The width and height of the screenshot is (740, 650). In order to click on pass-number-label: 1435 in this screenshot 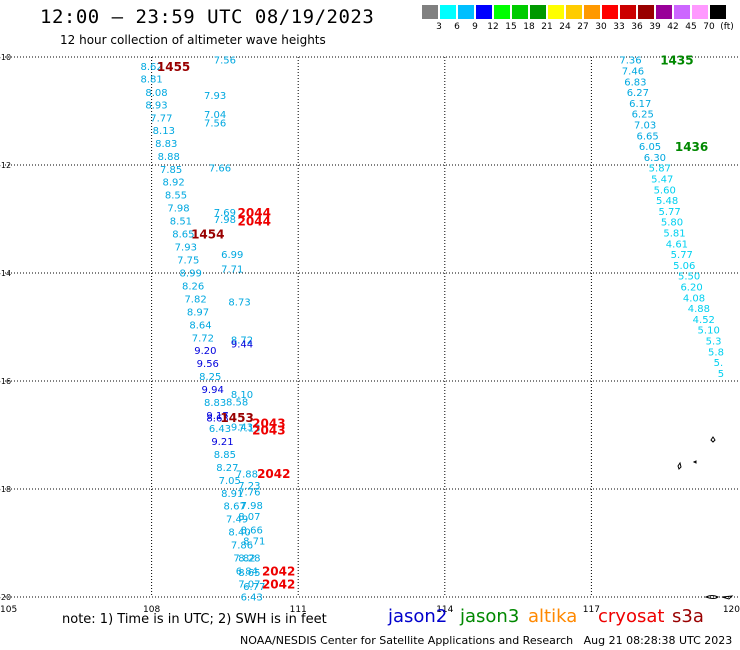, I will do `click(676, 61)`.